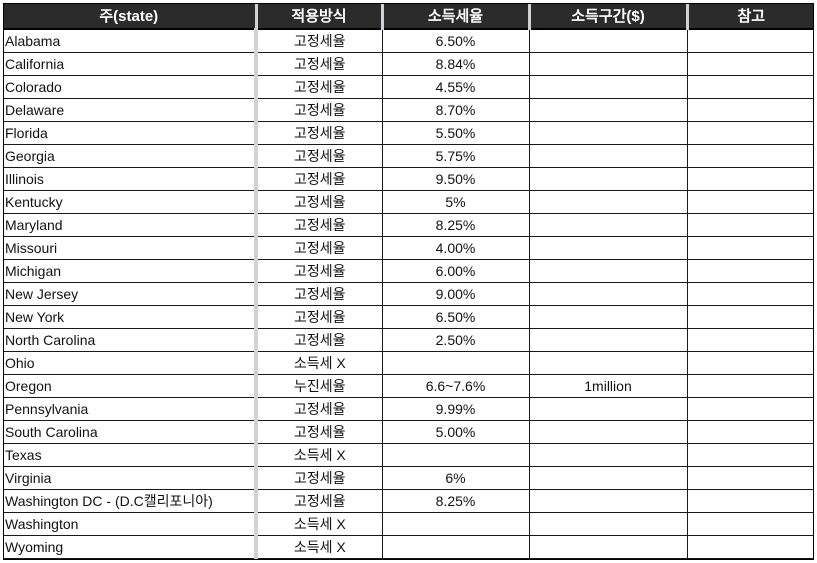 The image size is (817, 563). What do you see at coordinates (456, 409) in the screenshot?
I see `cell-rate: 9.99%` at bounding box center [456, 409].